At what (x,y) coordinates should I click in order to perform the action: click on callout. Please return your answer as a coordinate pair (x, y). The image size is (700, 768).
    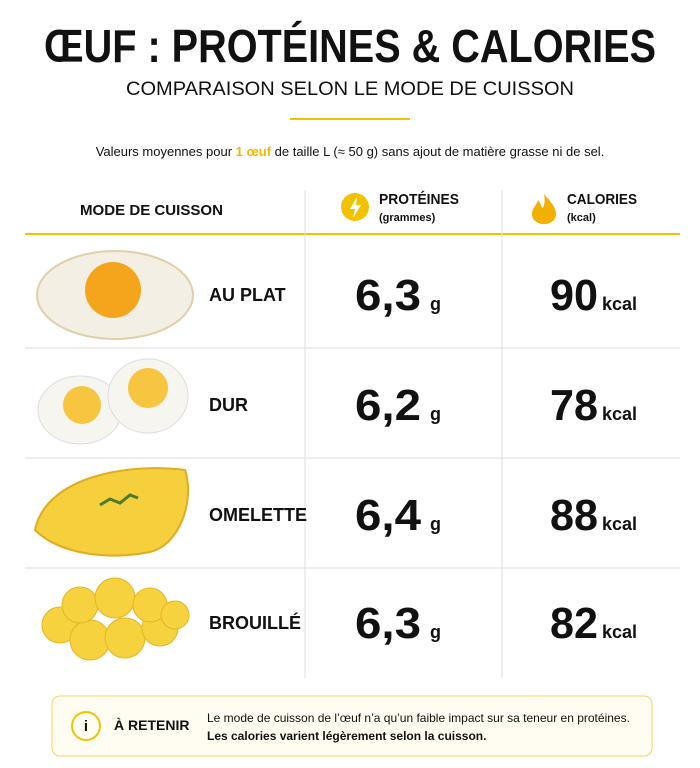
    Looking at the image, I should click on (352, 726).